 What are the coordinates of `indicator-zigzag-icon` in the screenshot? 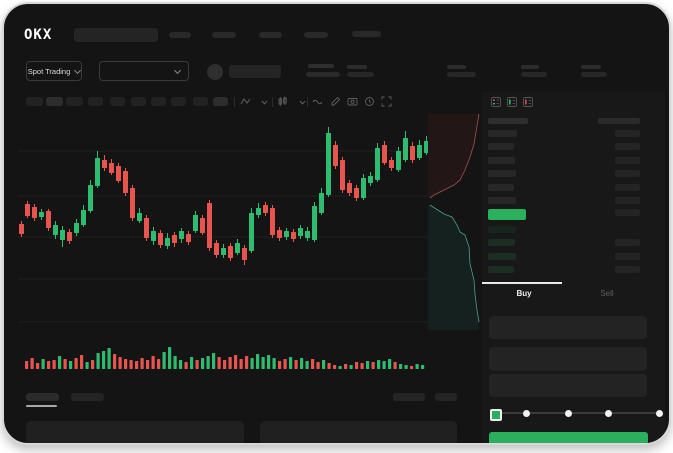 It's located at (245, 101).